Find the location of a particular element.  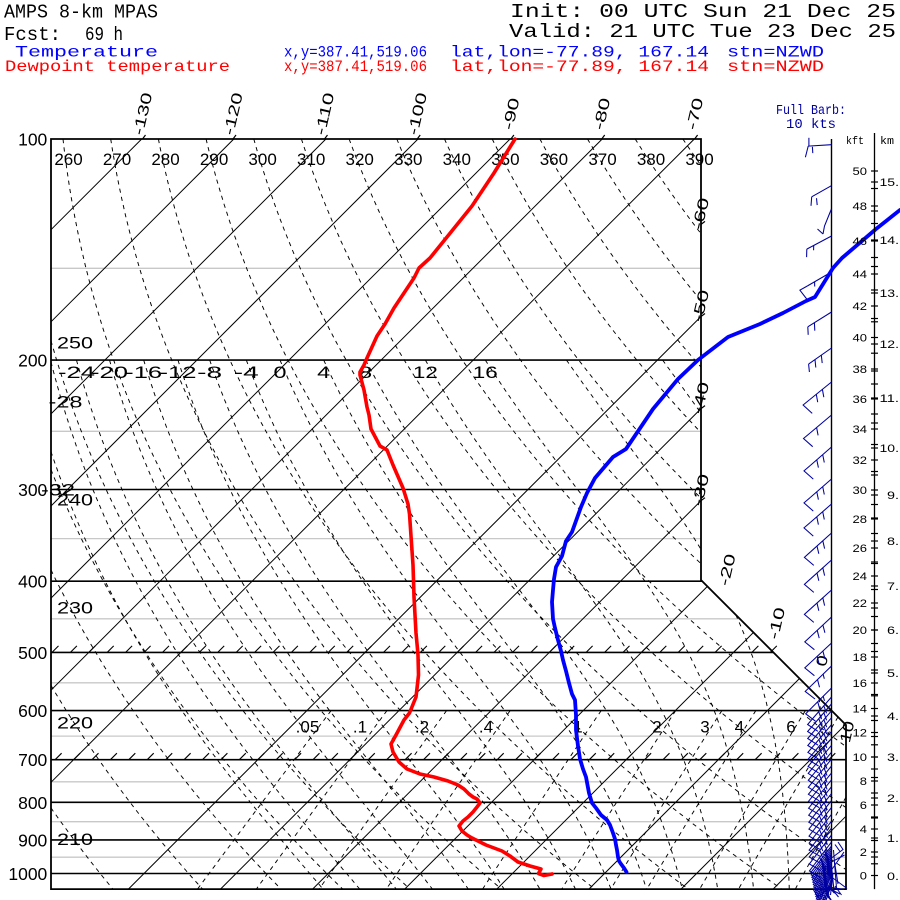

svg-text: 40 is located at coordinates (860, 339).